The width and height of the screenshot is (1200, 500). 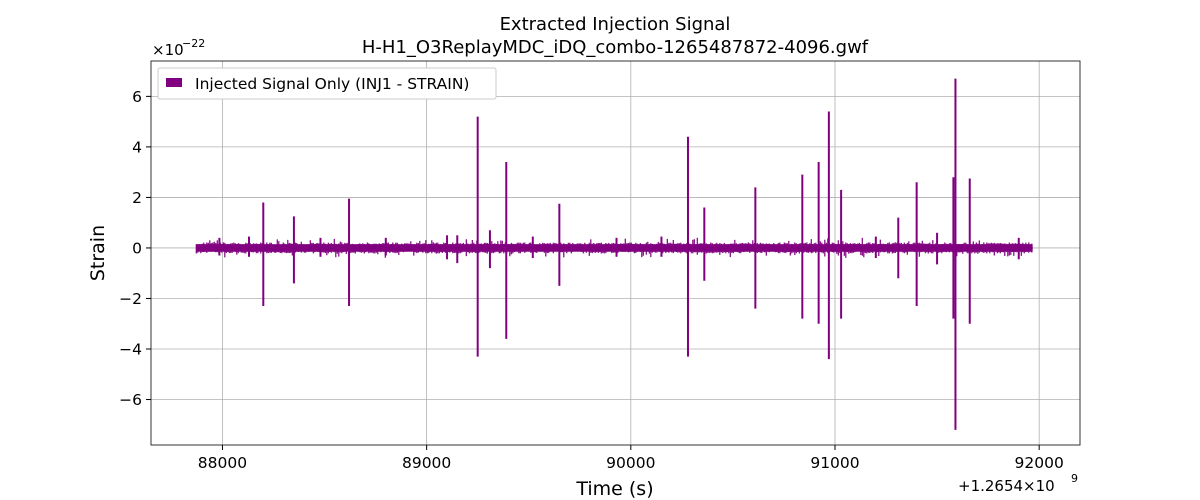 I want to click on legend-label: Injected Signal Only (INJ1 - STRAIN), so click(x=332, y=84).